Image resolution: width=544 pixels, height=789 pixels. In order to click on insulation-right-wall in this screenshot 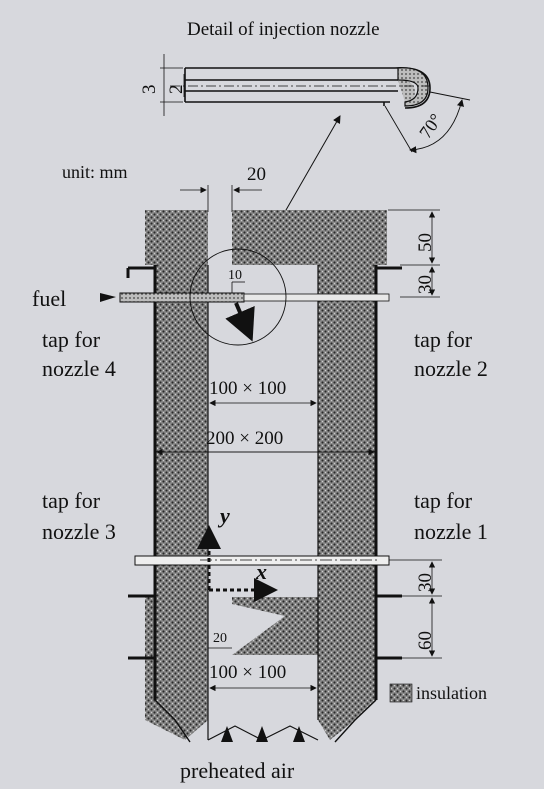, I will do `click(347, 412)`.